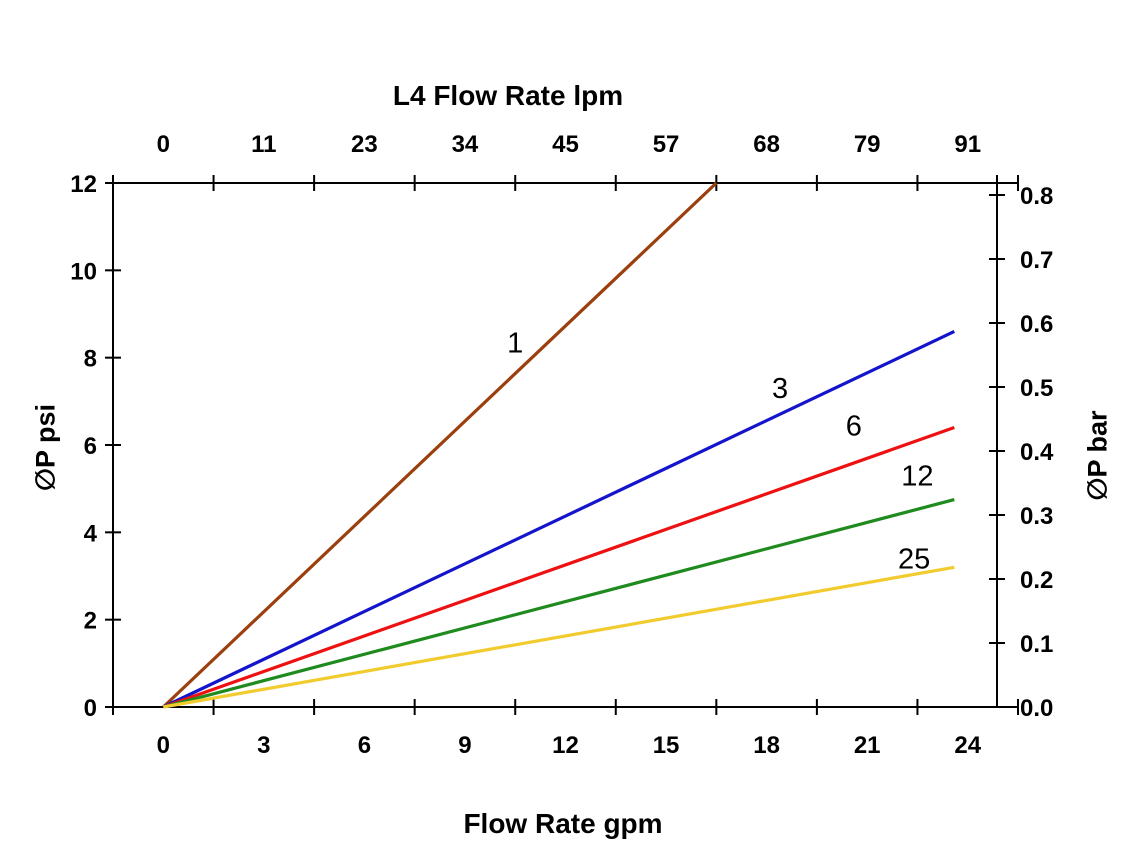 This screenshot has width=1140, height=848. Describe the element at coordinates (83, 271) in the screenshot. I see `y-axis-left-tick-label: 10` at that location.